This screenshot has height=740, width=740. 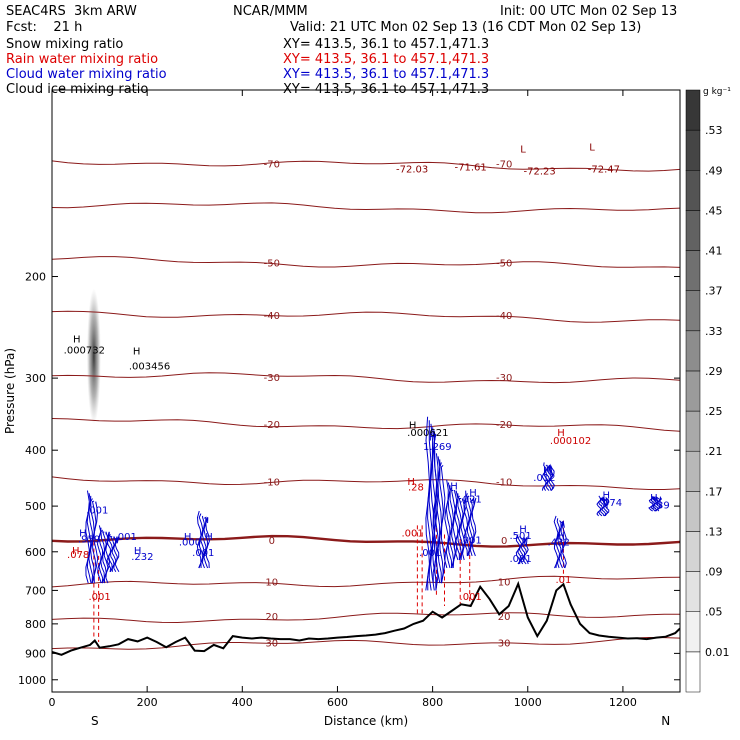 What do you see at coordinates (52, 702) in the screenshot?
I see `x-tick-label: 0` at bounding box center [52, 702].